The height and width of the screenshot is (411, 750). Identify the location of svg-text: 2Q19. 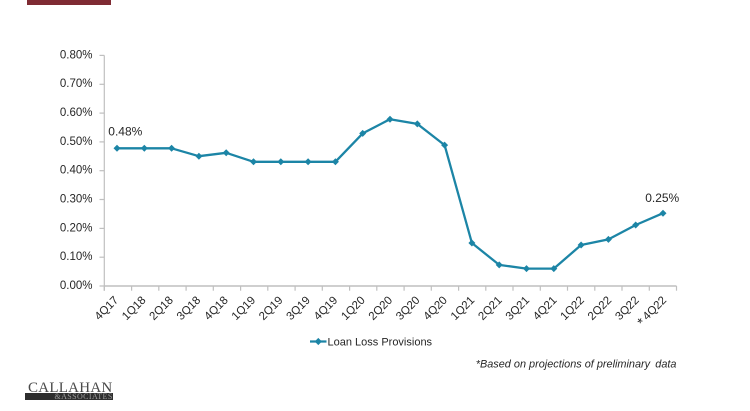
(271, 308).